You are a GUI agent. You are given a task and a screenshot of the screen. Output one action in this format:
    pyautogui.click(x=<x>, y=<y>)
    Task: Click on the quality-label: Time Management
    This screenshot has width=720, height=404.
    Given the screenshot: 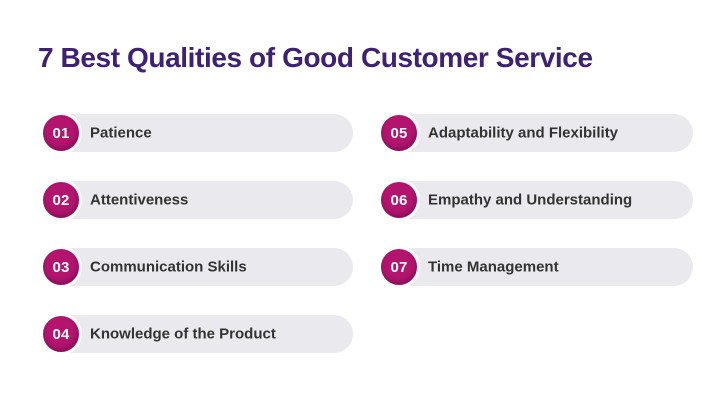 What is the action you would take?
    pyautogui.click(x=493, y=267)
    